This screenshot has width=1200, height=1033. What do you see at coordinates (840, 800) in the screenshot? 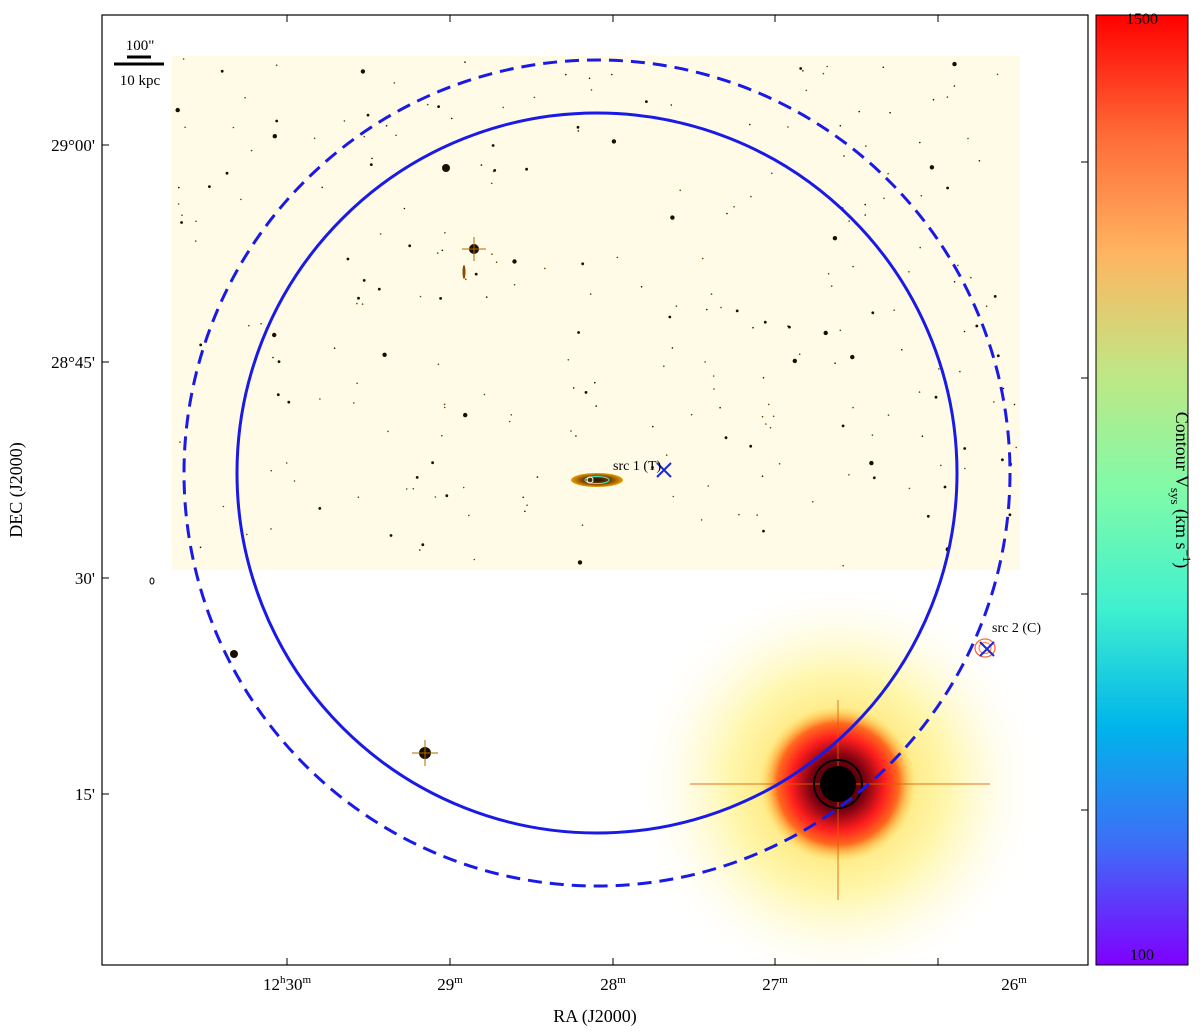
I see `bright-foreground-star` at bounding box center [840, 800].